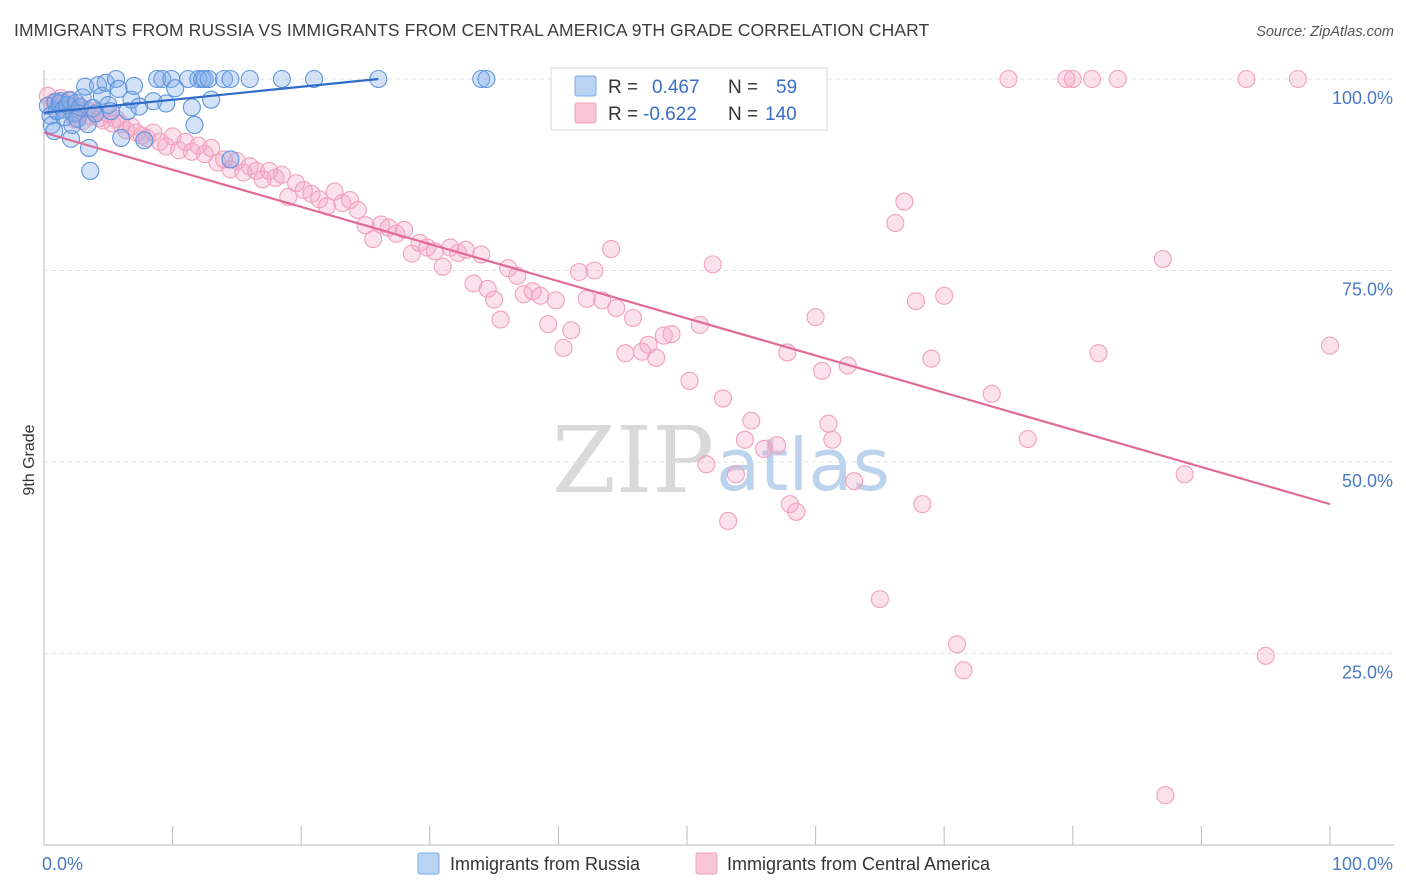  Describe the element at coordinates (545, 864) in the screenshot. I see `bottom-legend-russia: Immigrants from Russia` at that location.